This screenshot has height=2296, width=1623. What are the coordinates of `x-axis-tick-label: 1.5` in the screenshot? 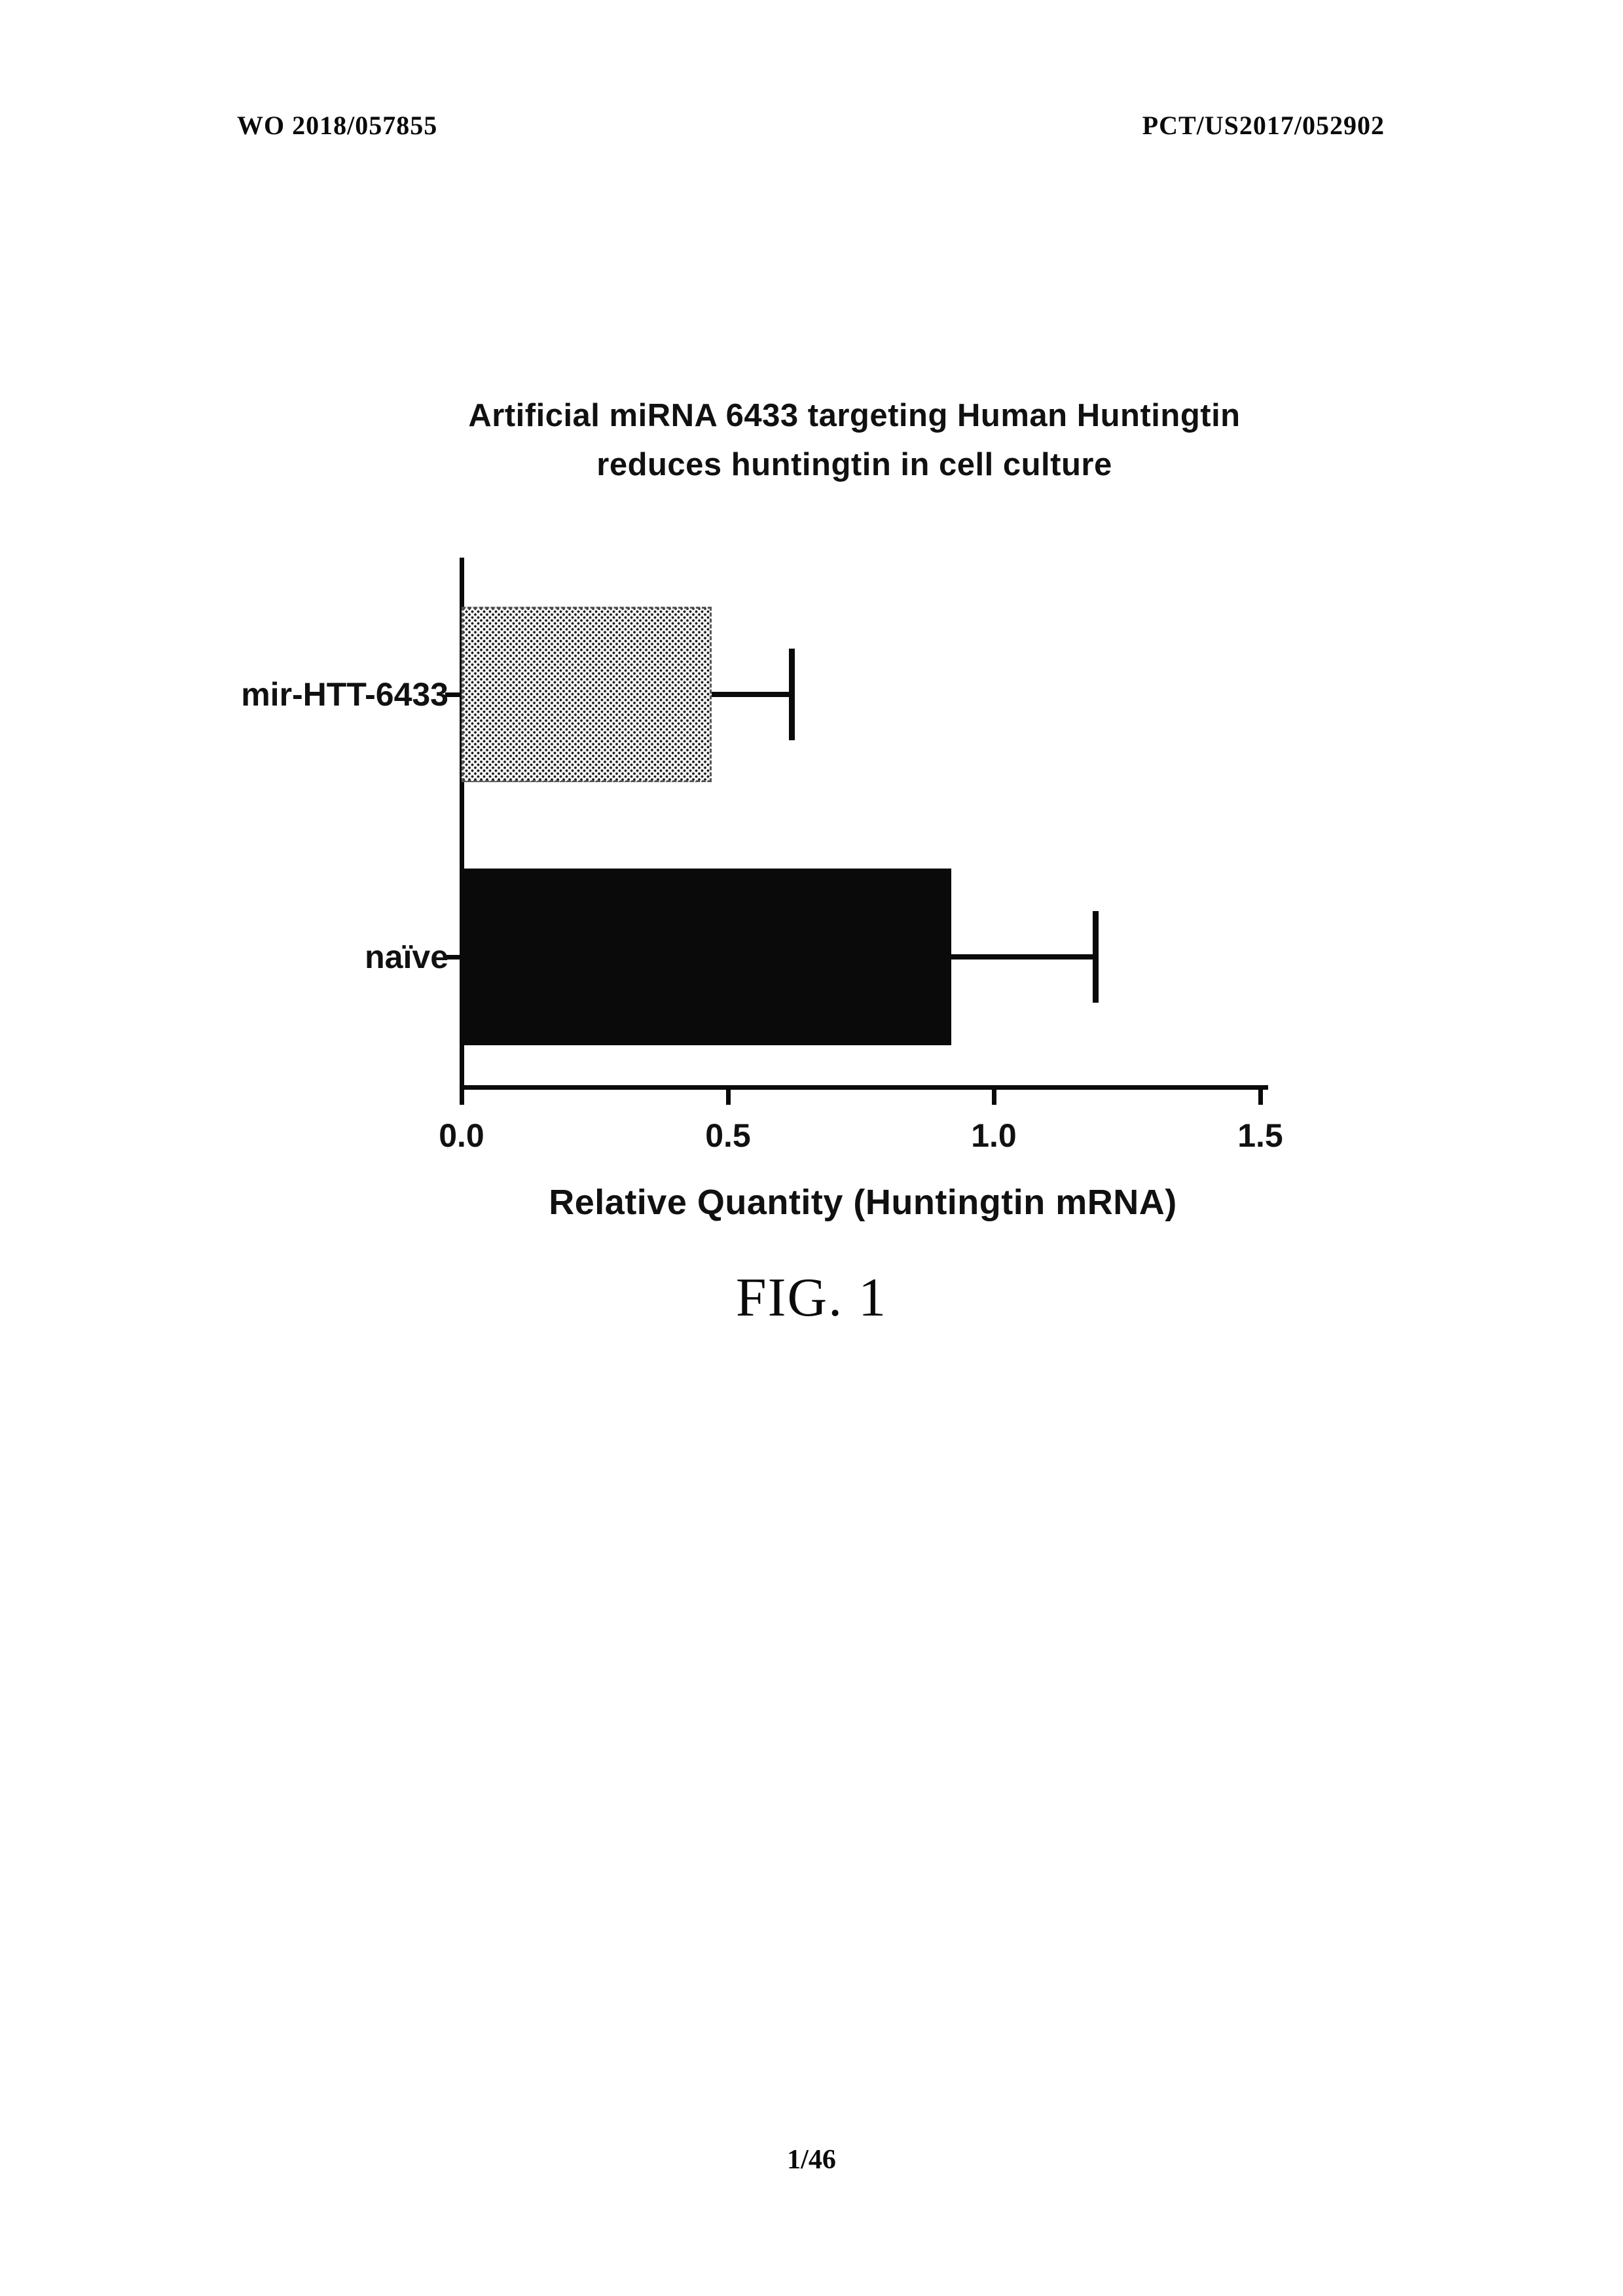 It's located at (1260, 1135).